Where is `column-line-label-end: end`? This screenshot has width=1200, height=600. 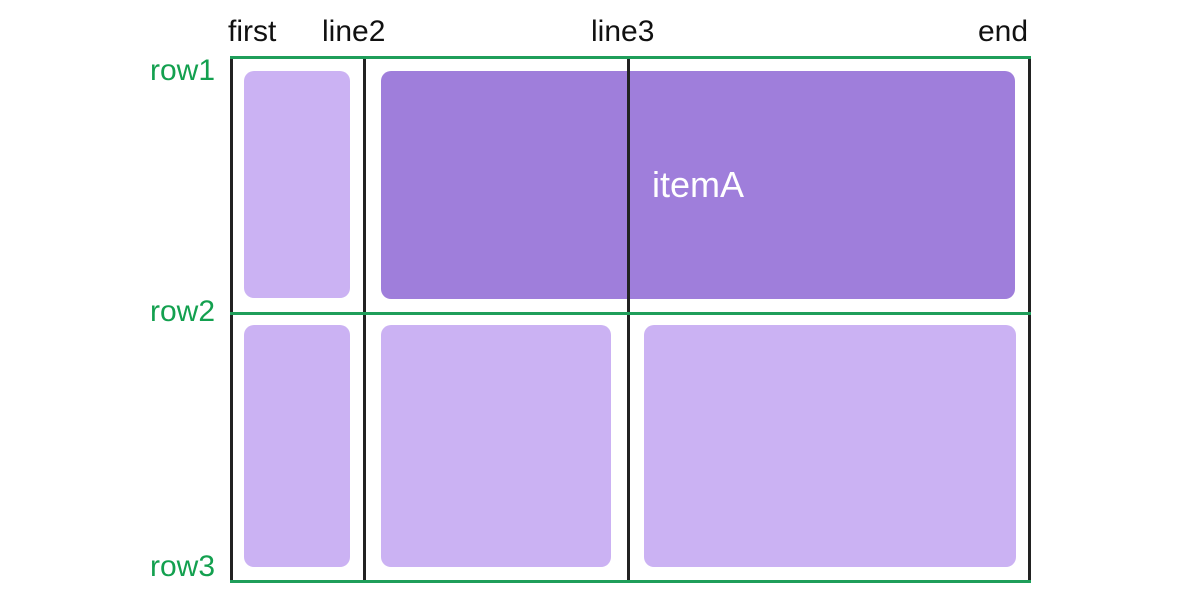
column-line-label-end: end is located at coordinates (1003, 31).